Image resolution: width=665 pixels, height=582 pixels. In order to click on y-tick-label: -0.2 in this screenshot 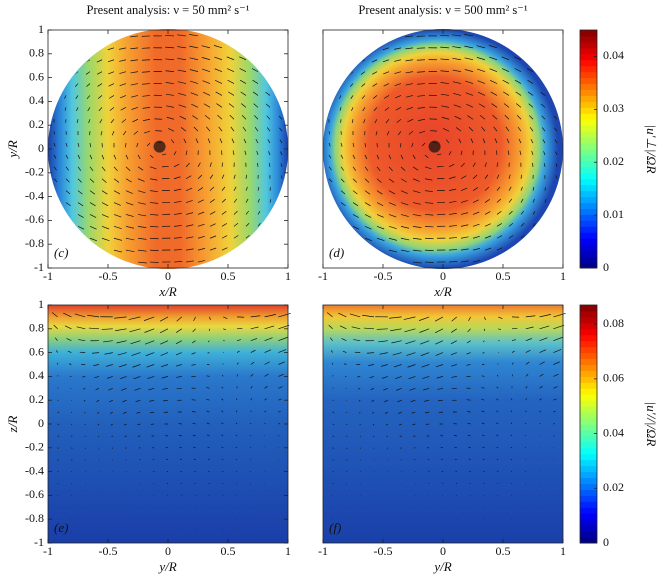, I will do `click(34, 172)`.